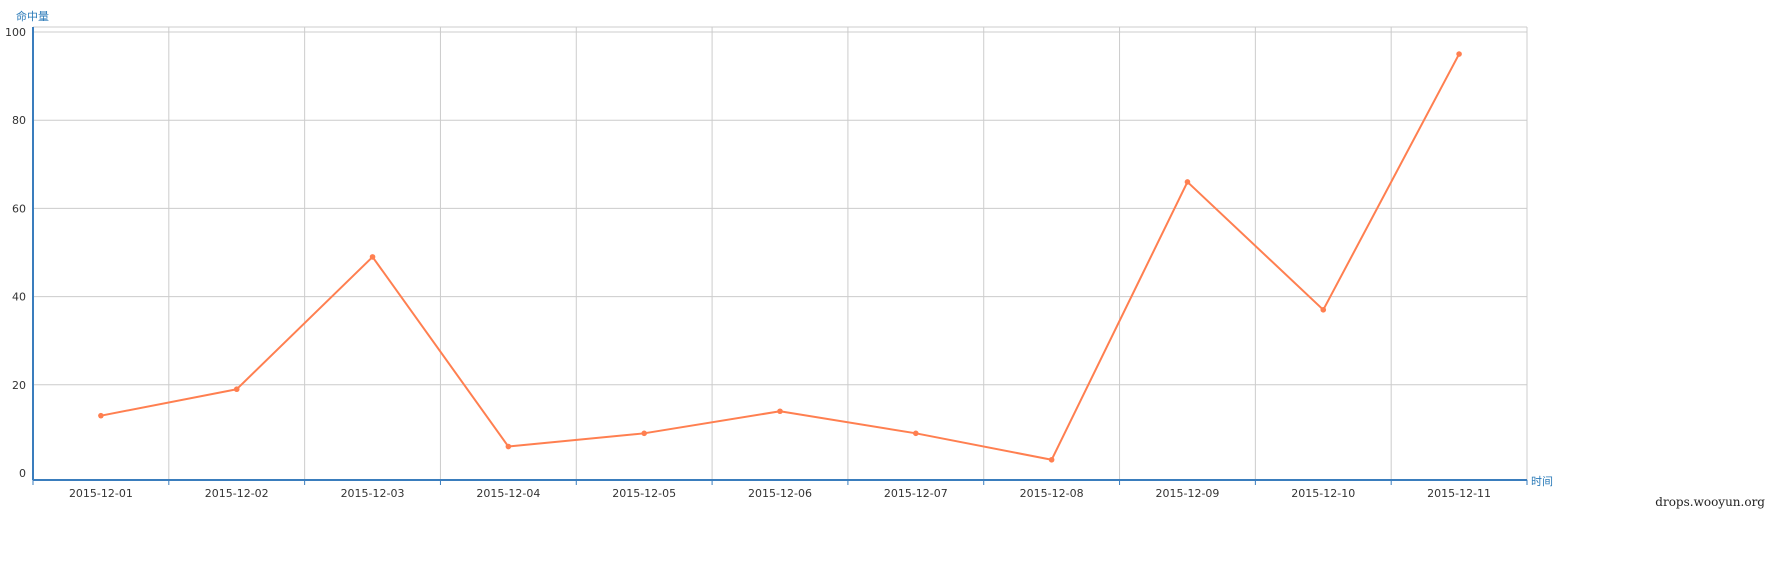  I want to click on x-tick-label: 2015-12-07, so click(916, 493).